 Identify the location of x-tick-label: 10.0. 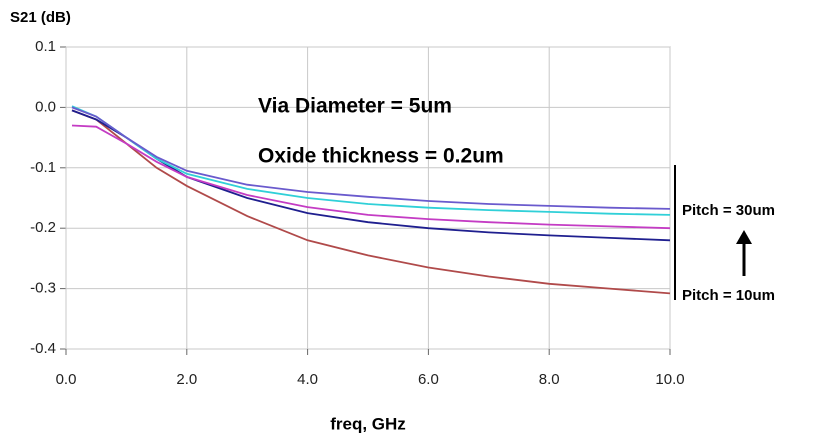
(669, 379).